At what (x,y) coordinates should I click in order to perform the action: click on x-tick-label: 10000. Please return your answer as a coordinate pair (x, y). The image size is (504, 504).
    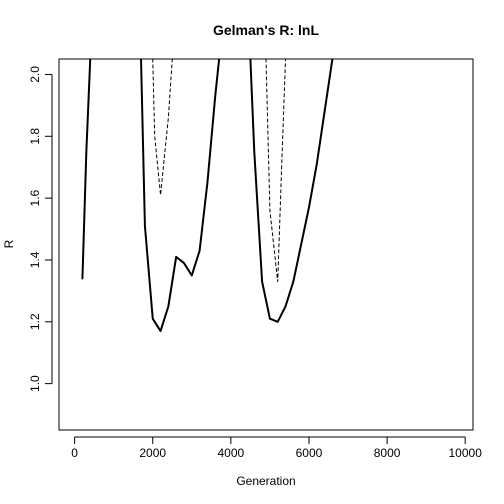
    Looking at the image, I should click on (466, 453).